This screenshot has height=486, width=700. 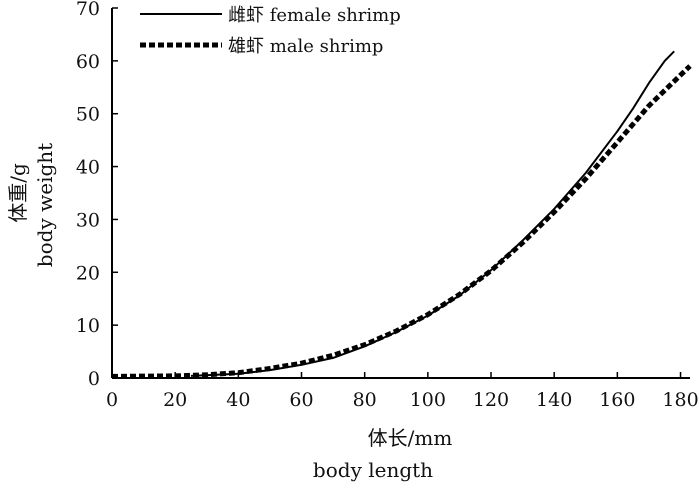 What do you see at coordinates (314, 15) in the screenshot?
I see `legend-label-female: 雌虾 female shrimp` at bounding box center [314, 15].